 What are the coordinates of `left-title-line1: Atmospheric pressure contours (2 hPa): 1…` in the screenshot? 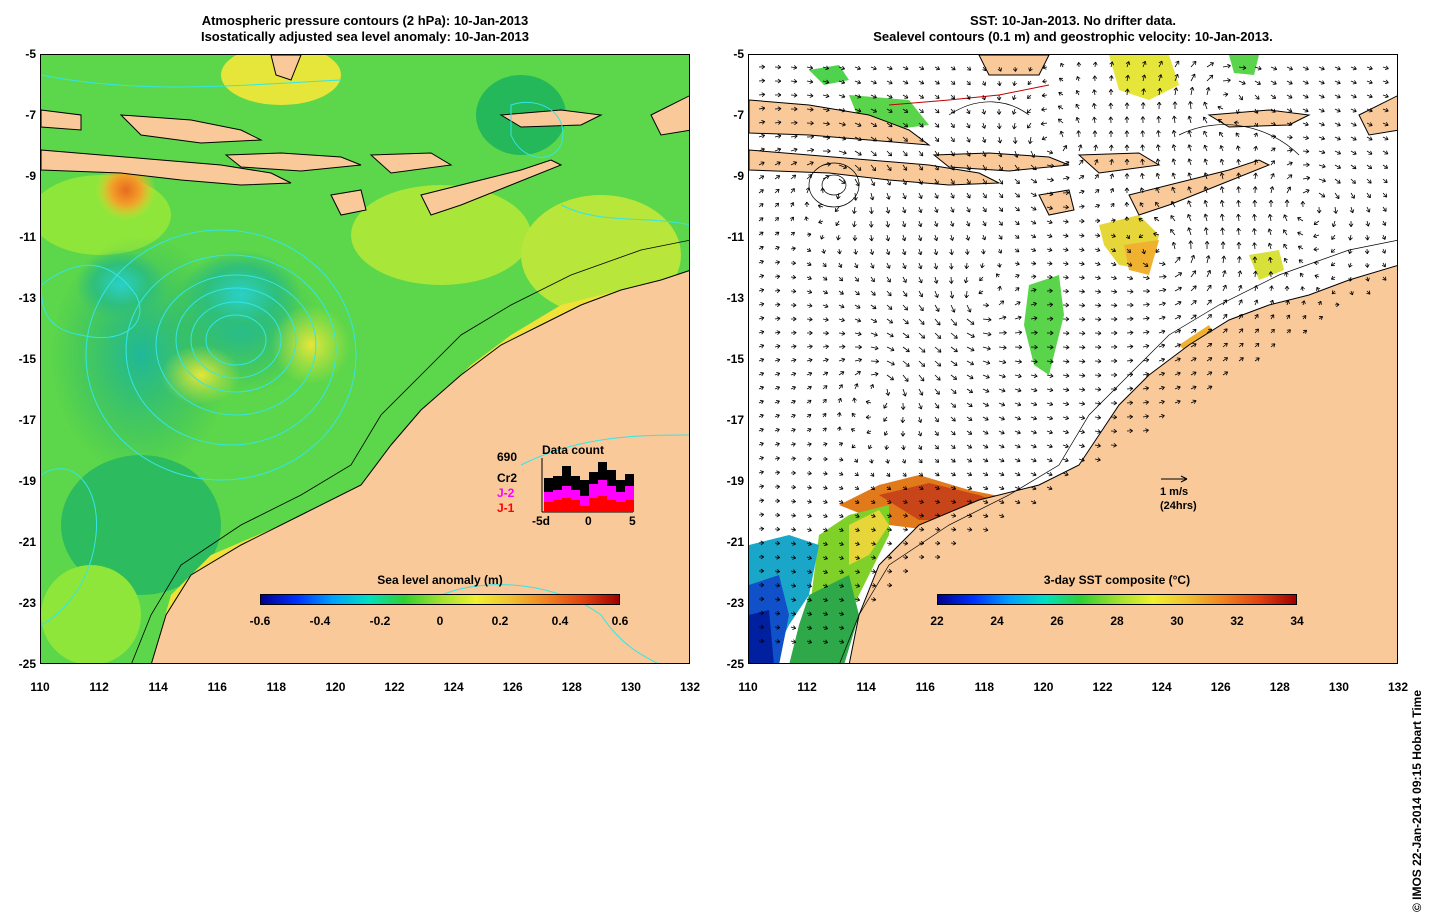 It's located at (365, 21).